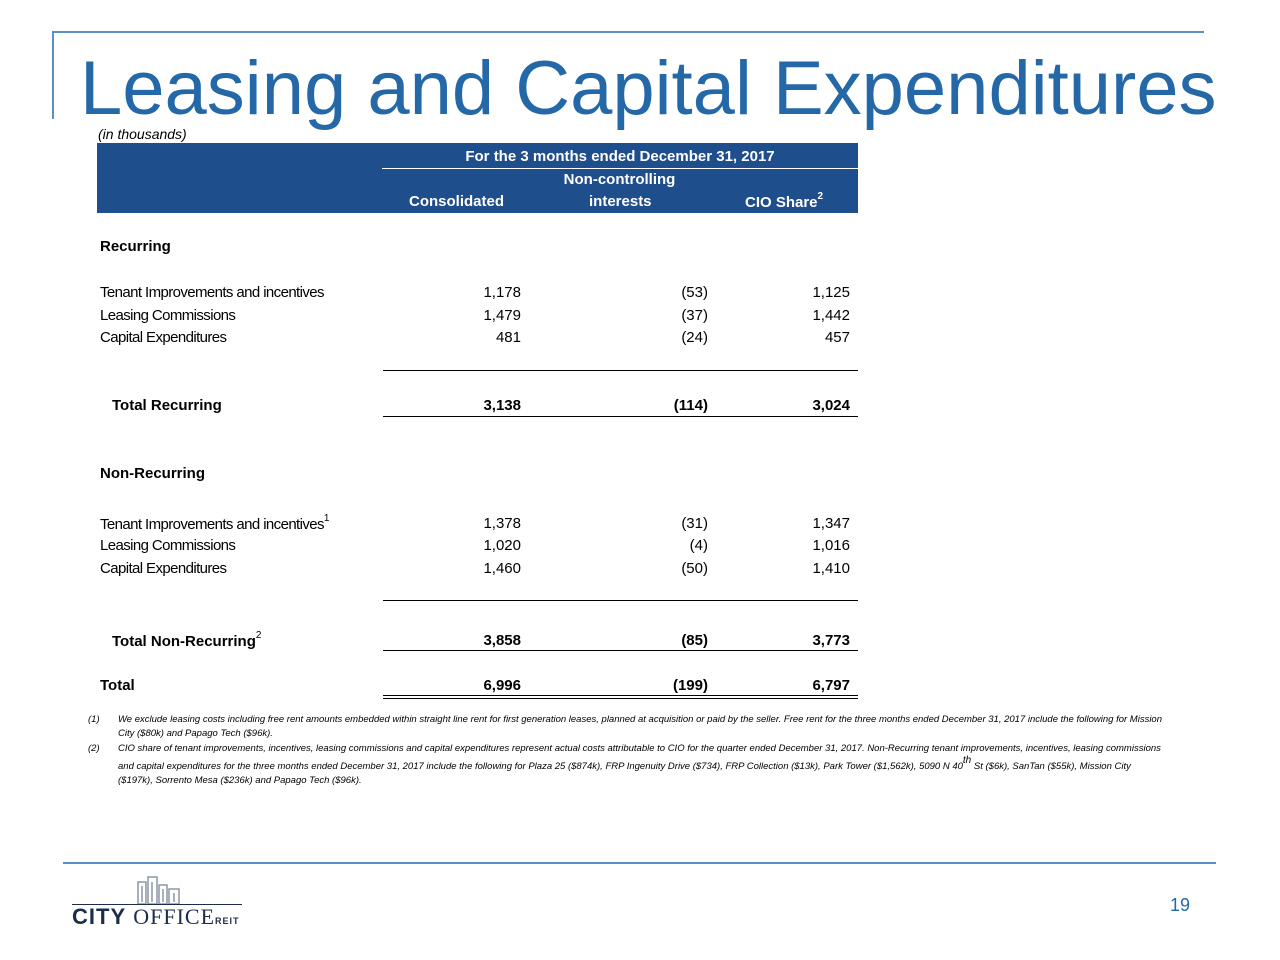 The image size is (1280, 960). What do you see at coordinates (831, 523) in the screenshot?
I see `cio-value: 1,347` at bounding box center [831, 523].